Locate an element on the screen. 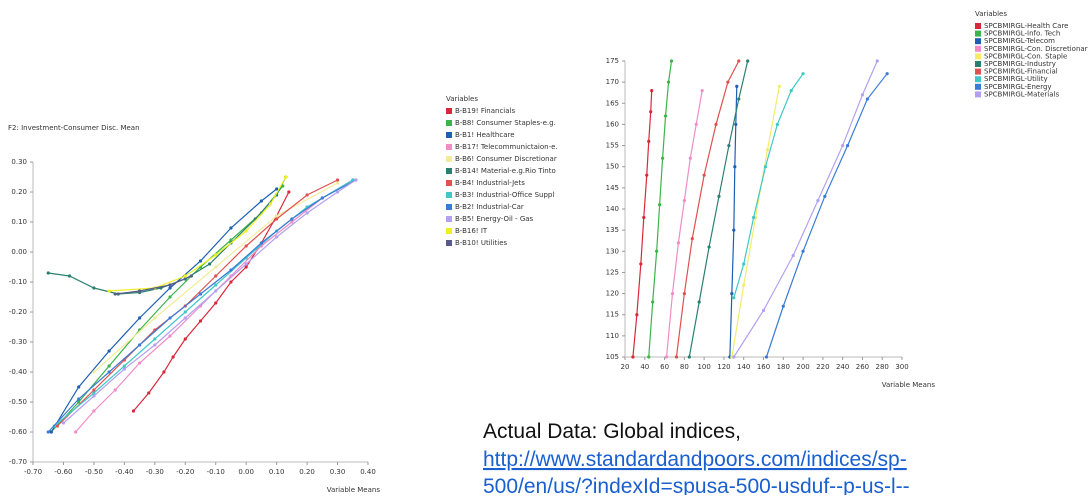 The height and width of the screenshot is (499, 1088). y-tick-label: 155 is located at coordinates (612, 146).